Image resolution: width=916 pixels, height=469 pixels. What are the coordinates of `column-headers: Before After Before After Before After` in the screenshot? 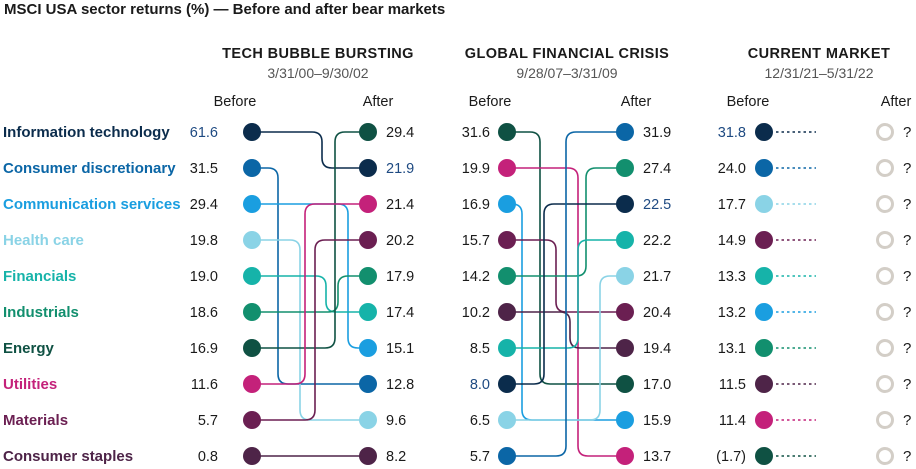 It's located at (563, 102).